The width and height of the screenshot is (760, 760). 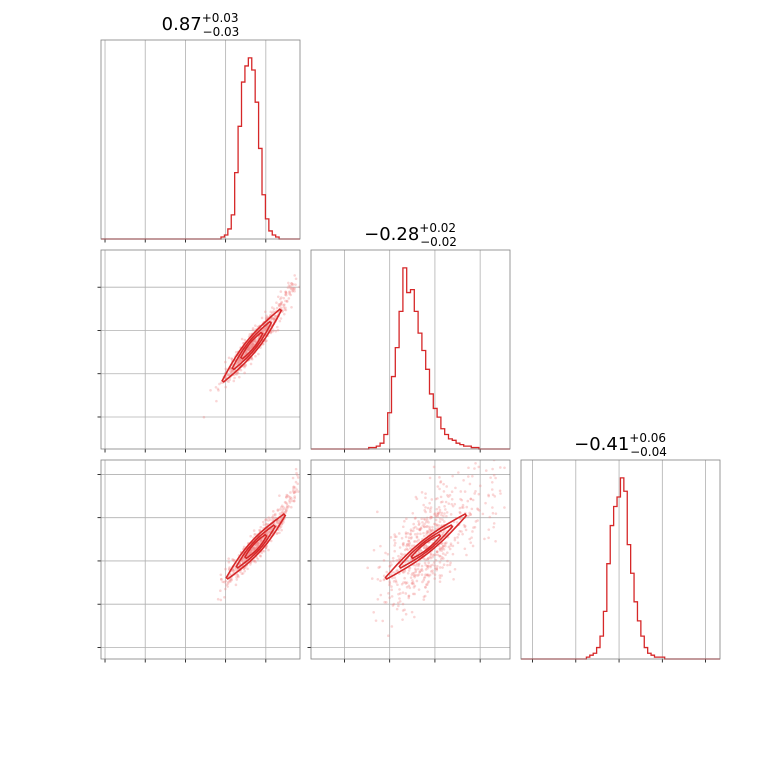 I want to click on panel-title: −0.28+0.02 −0.02, so click(x=410, y=235).